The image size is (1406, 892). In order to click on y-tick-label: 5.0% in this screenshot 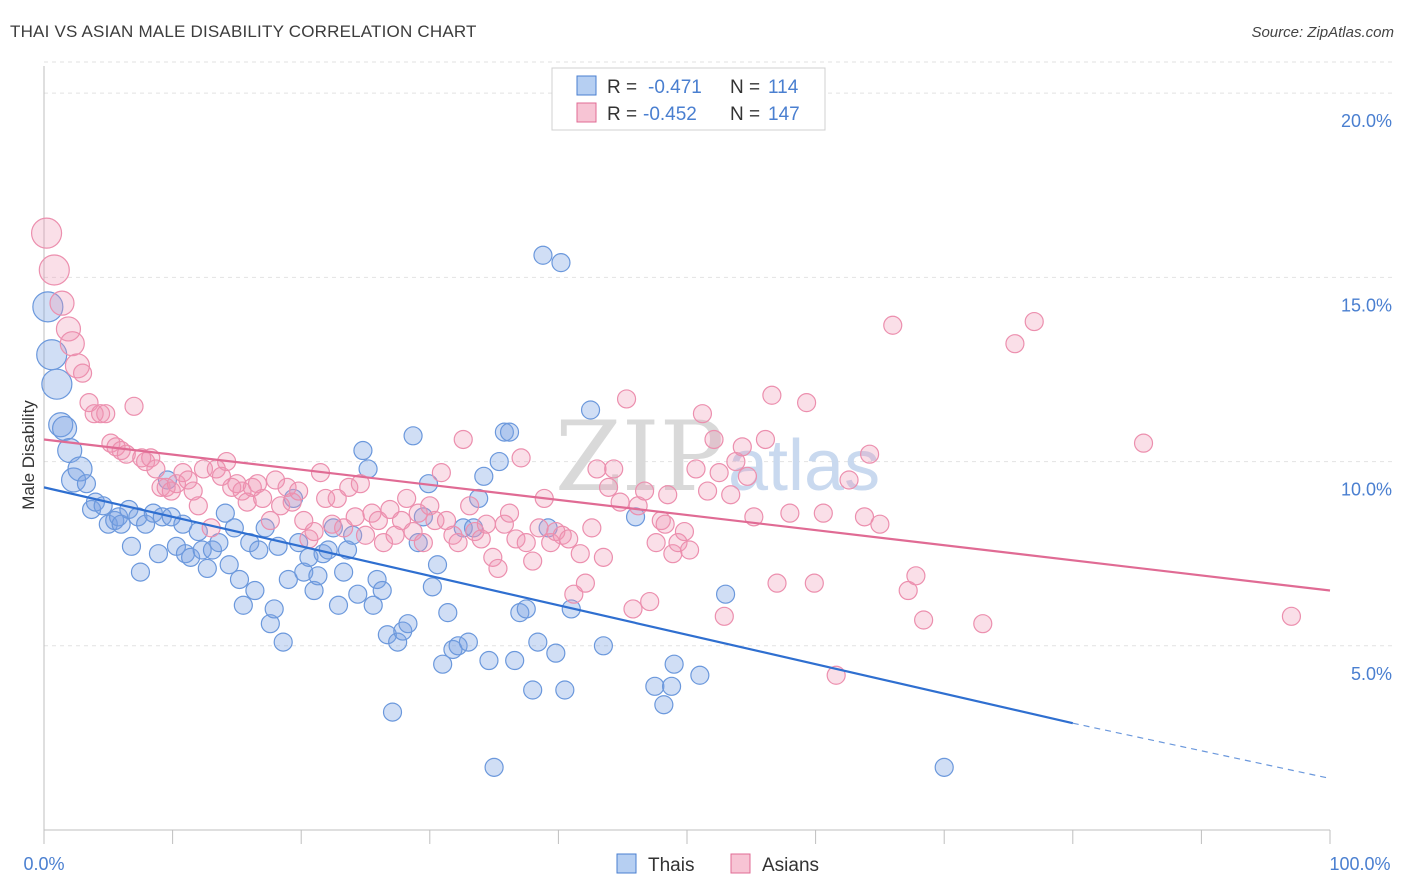, I will do `click(1371, 674)`.